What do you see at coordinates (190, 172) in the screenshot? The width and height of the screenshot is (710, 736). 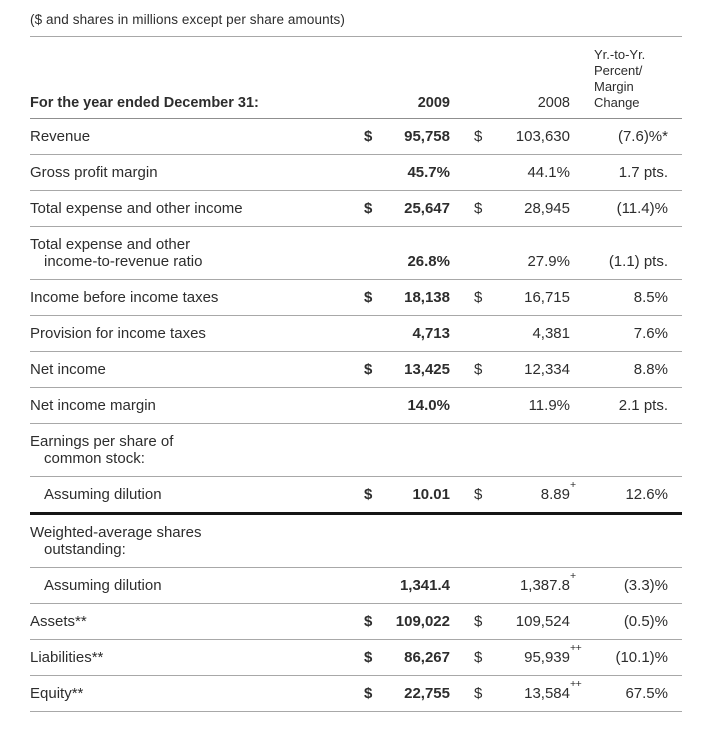 I see `row-label: Gross profit margin` at bounding box center [190, 172].